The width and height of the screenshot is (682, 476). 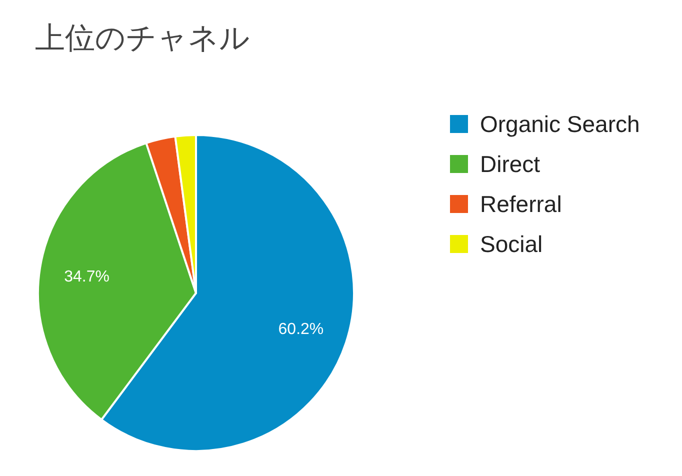 What do you see at coordinates (142, 38) in the screenshot?
I see `title: 上位のチャネル` at bounding box center [142, 38].